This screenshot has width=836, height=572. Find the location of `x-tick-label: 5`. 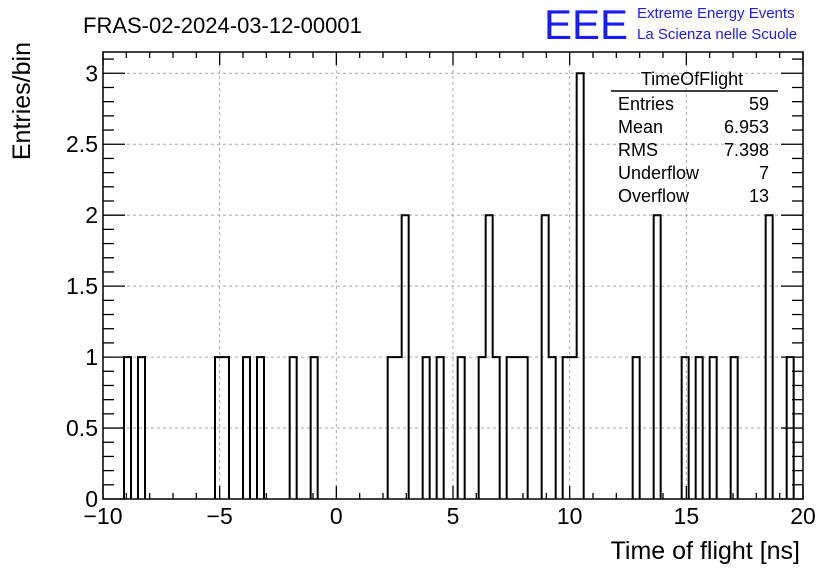

x-tick-label: 5 is located at coordinates (453, 516).